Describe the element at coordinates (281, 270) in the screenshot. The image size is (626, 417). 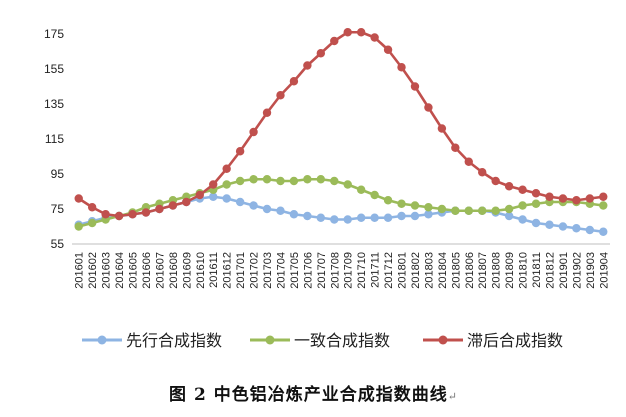
I see `x-tick-label: 201704` at that location.